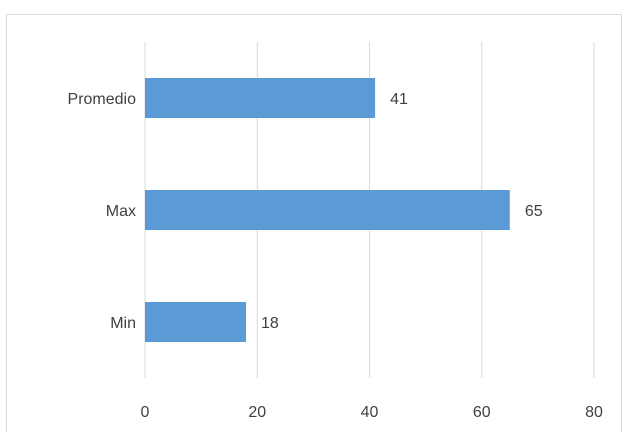  What do you see at coordinates (257, 412) in the screenshot?
I see `x-tick-label: 20` at bounding box center [257, 412].